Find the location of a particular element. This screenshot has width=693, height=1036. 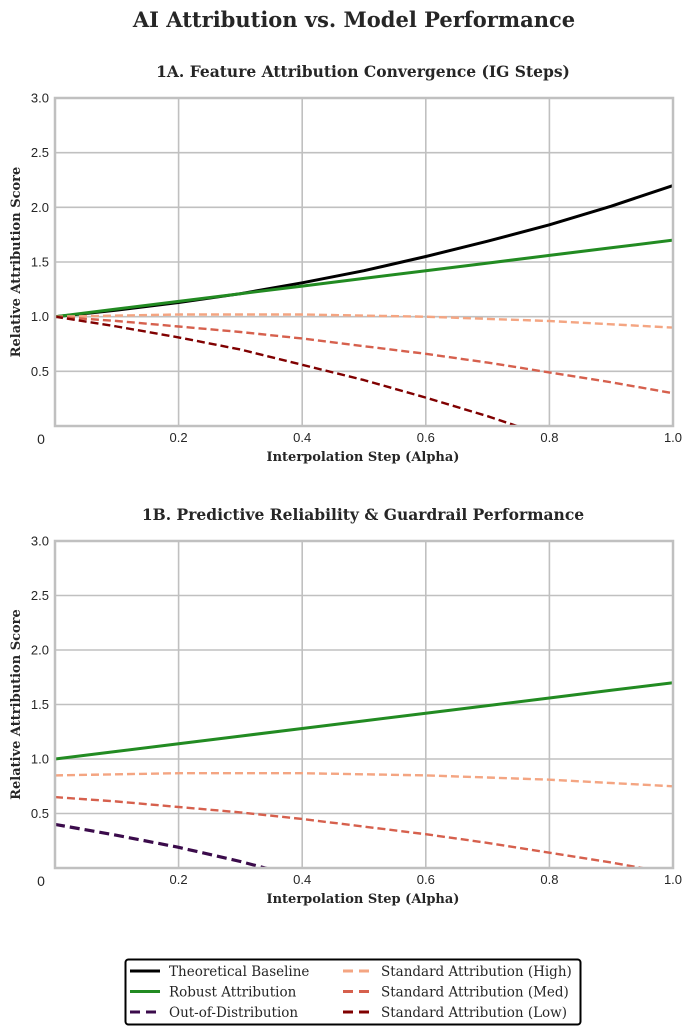

legend-label: Standard Attribution (Med) is located at coordinates (475, 993).